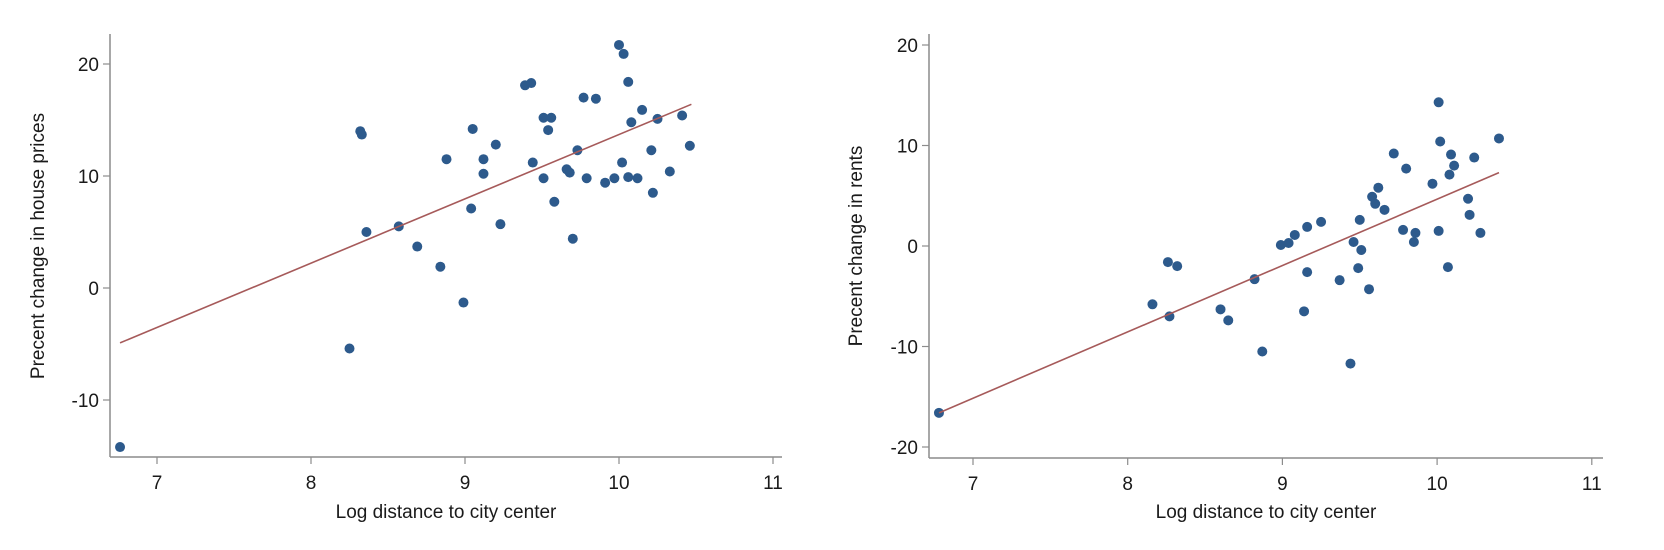  Describe the element at coordinates (91, 233) in the screenshot. I see `y-axis-ticks: -10 0 10 20` at that location.